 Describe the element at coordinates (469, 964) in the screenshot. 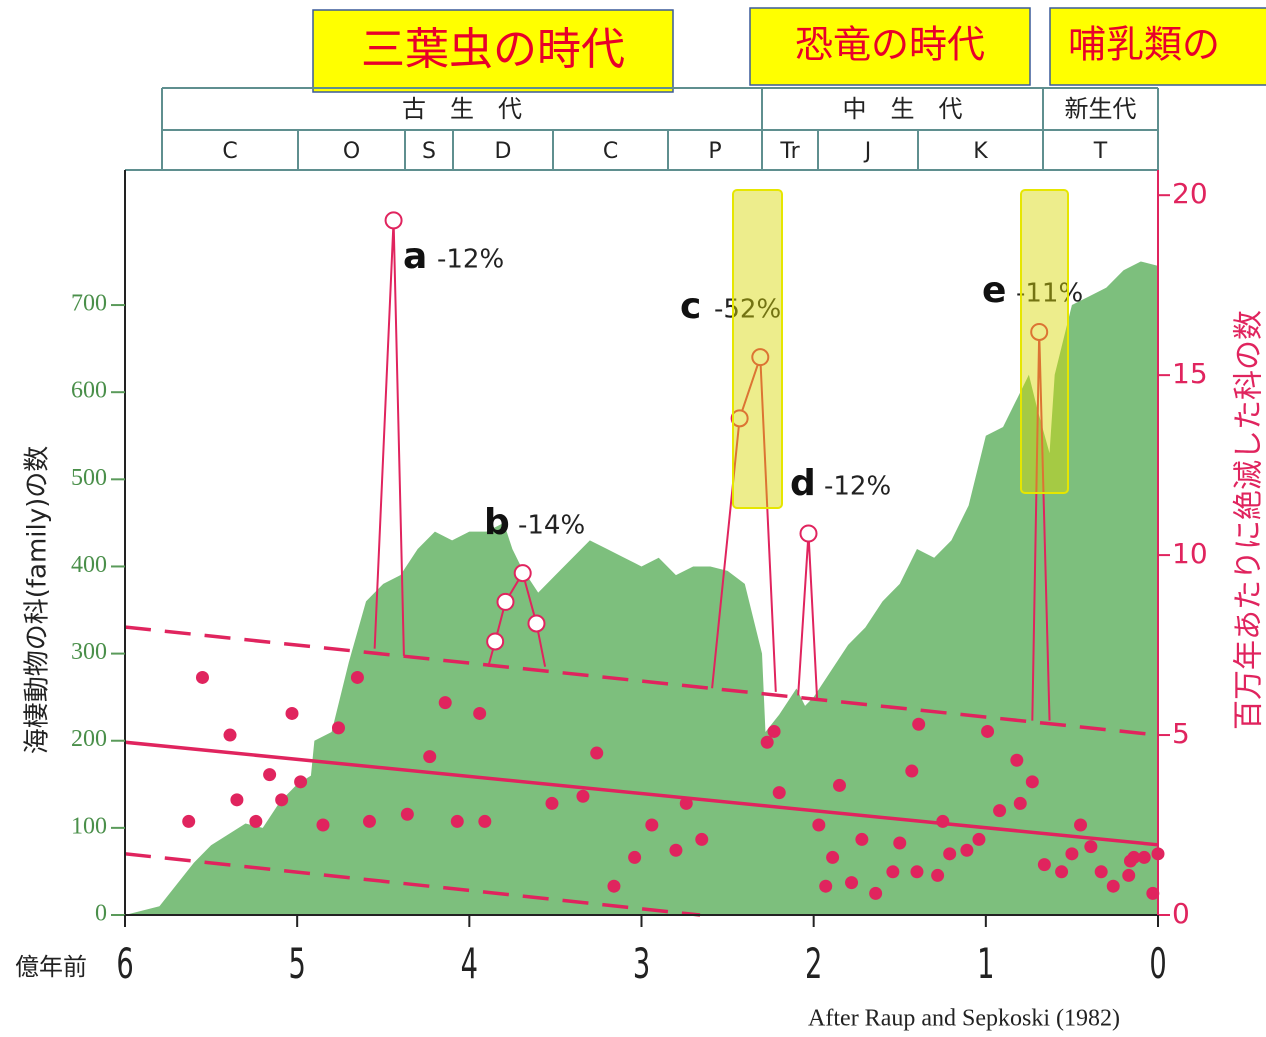

I see `x-tick-label: 4` at that location.